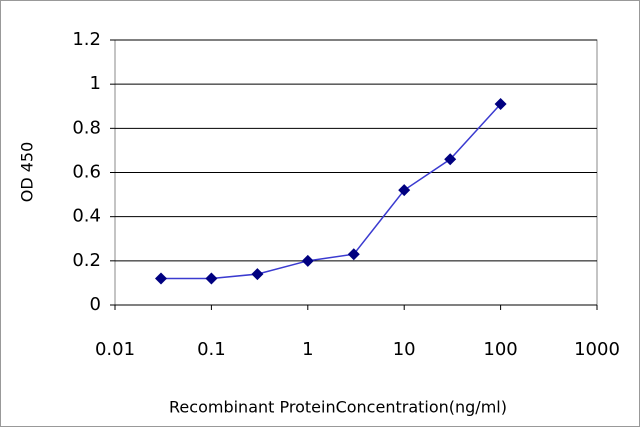 The height and width of the screenshot is (427, 640). What do you see at coordinates (338, 407) in the screenshot?
I see `x-axis-title: Recombinant ProteinConcentration(ng/ml)` at bounding box center [338, 407].